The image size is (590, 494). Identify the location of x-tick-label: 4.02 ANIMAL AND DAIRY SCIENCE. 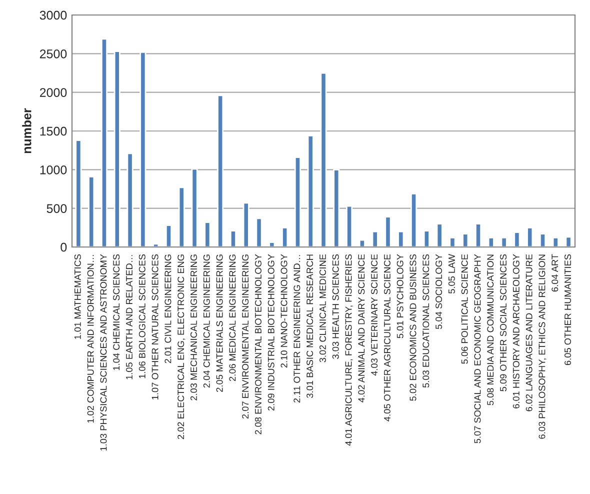
(361, 328).